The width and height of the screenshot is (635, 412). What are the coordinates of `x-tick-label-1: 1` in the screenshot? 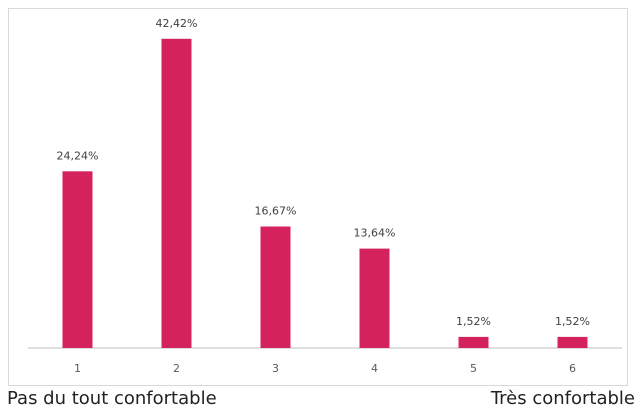 It's located at (77, 368).